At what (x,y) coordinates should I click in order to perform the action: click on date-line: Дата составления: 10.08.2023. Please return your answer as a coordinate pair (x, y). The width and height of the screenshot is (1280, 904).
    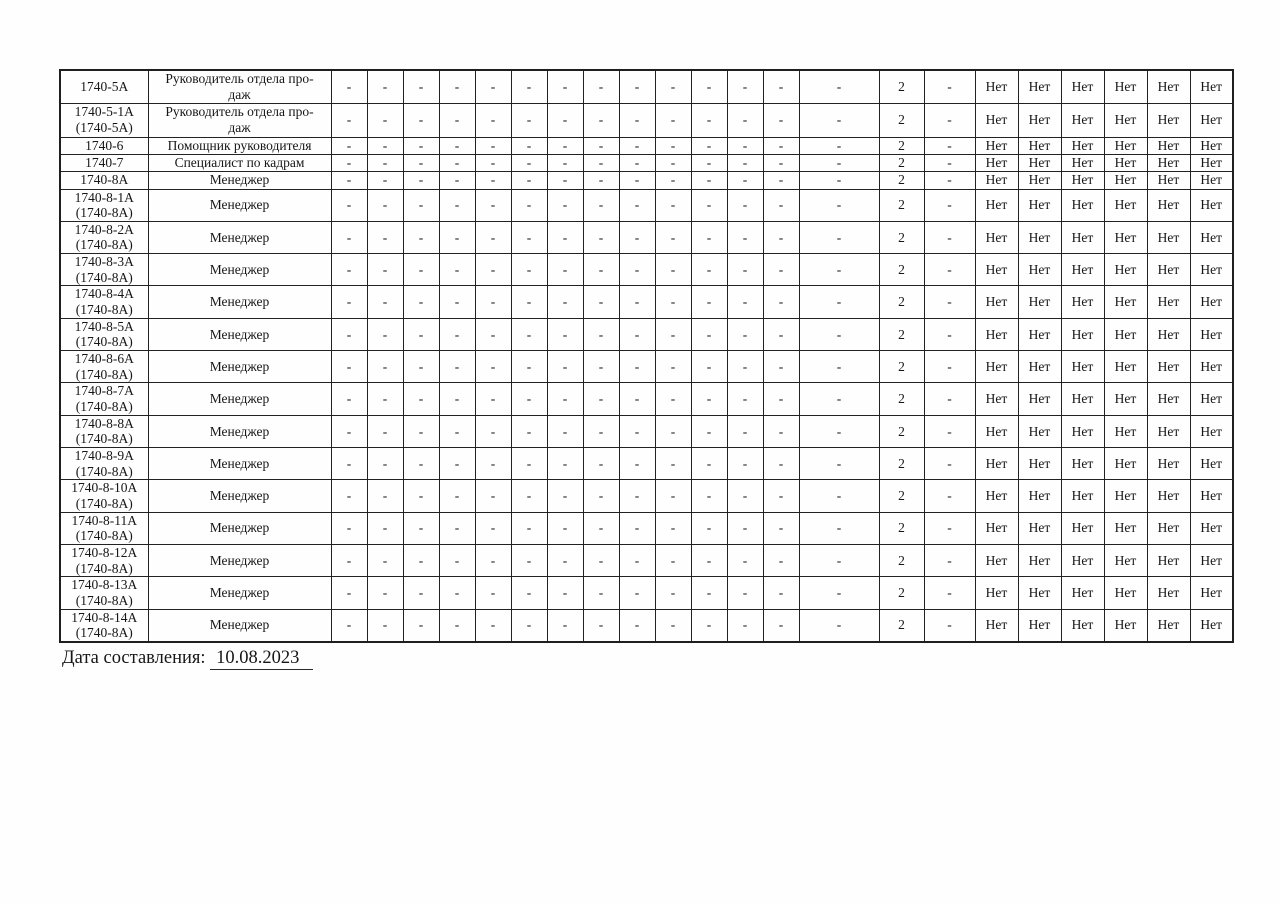
    Looking at the image, I should click on (188, 658).